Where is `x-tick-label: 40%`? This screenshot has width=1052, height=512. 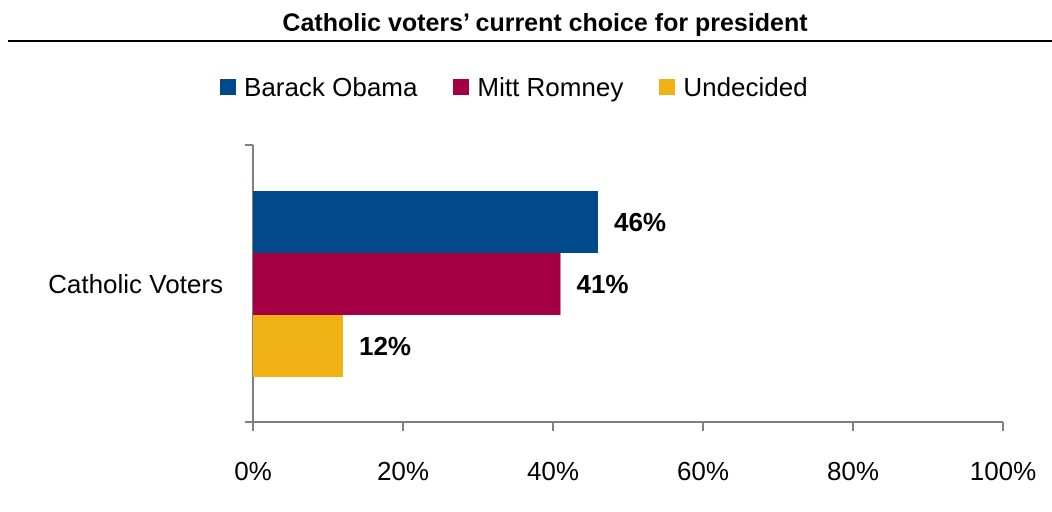 x-tick-label: 40% is located at coordinates (553, 471).